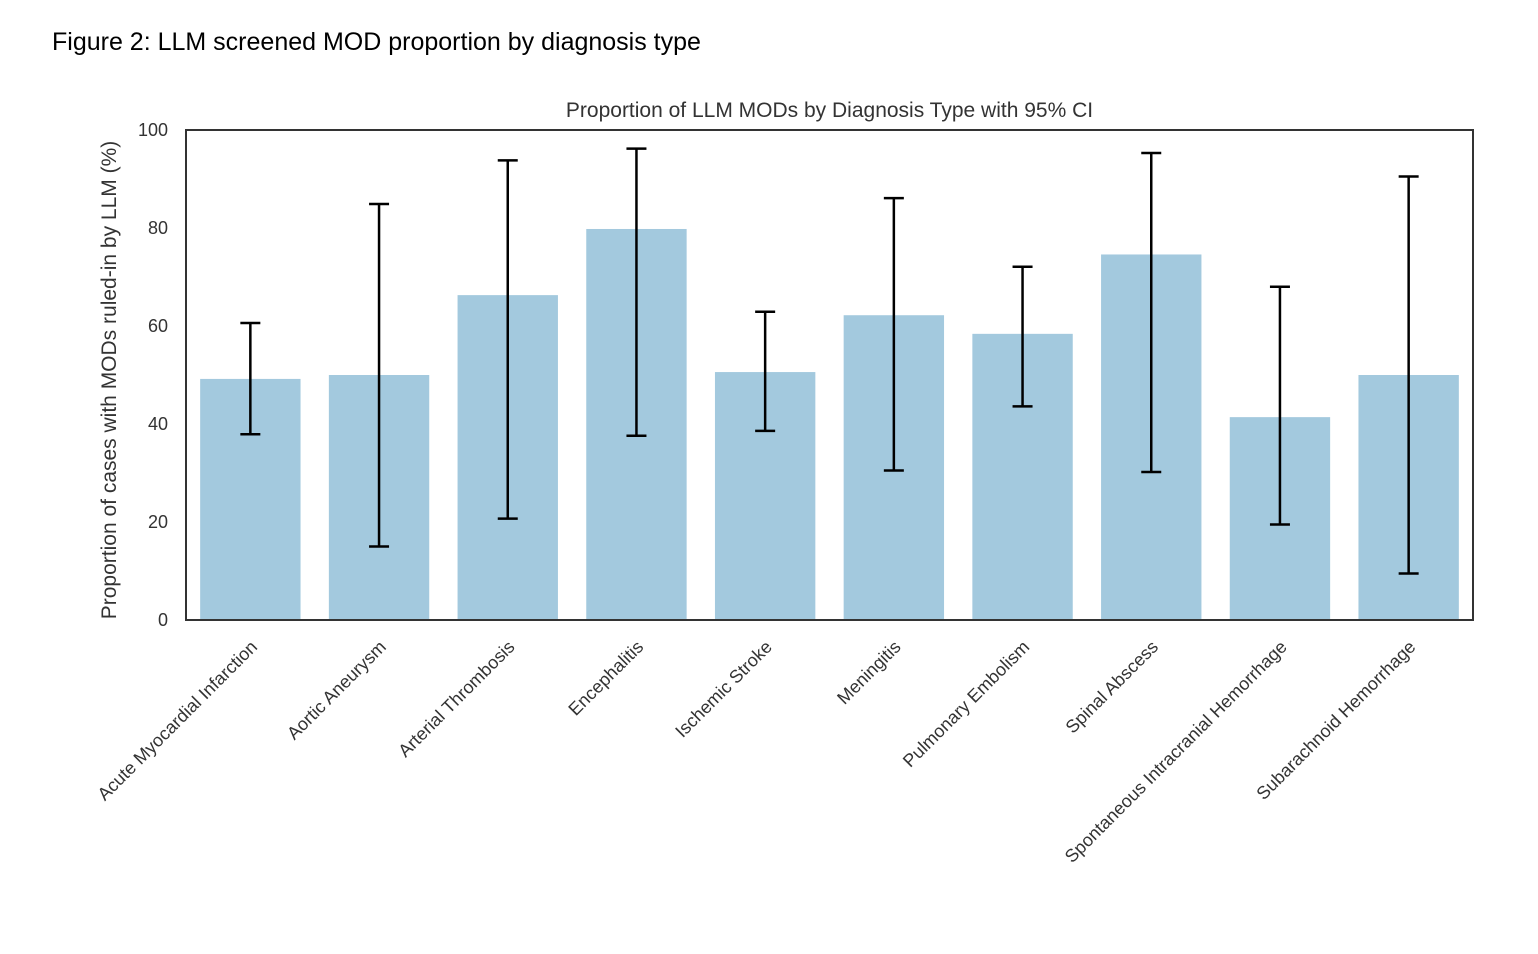  What do you see at coordinates (158, 522) in the screenshot?
I see `y-tick-label: 20` at bounding box center [158, 522].